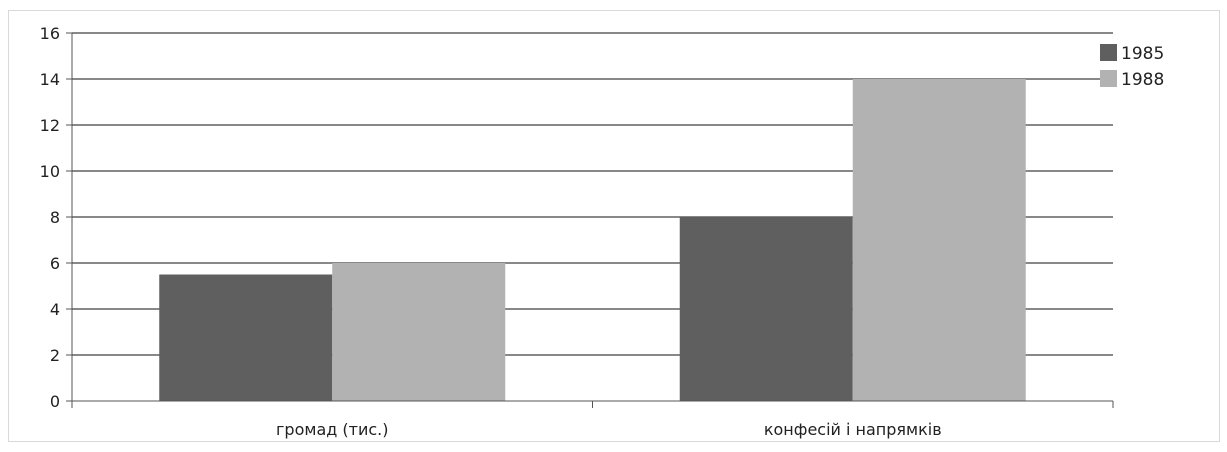  What do you see at coordinates (50, 125) in the screenshot?
I see `y-tick-label: 12` at bounding box center [50, 125].